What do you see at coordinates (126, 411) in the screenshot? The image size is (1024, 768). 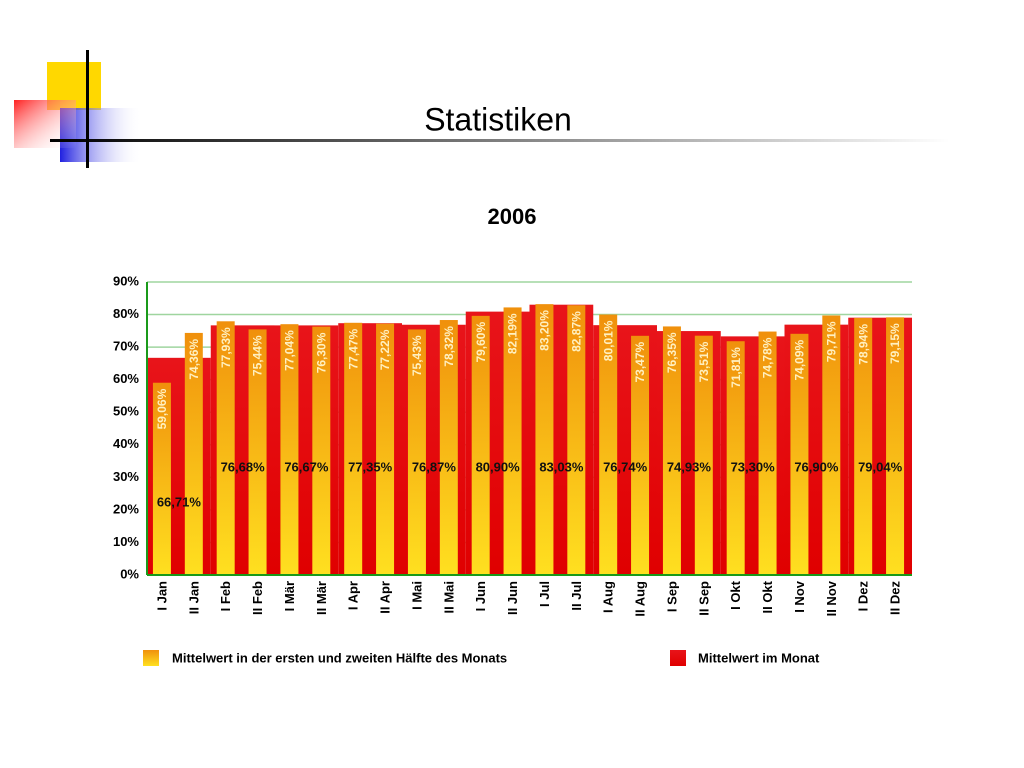 I see `y-tick-label: 50%` at bounding box center [126, 411].